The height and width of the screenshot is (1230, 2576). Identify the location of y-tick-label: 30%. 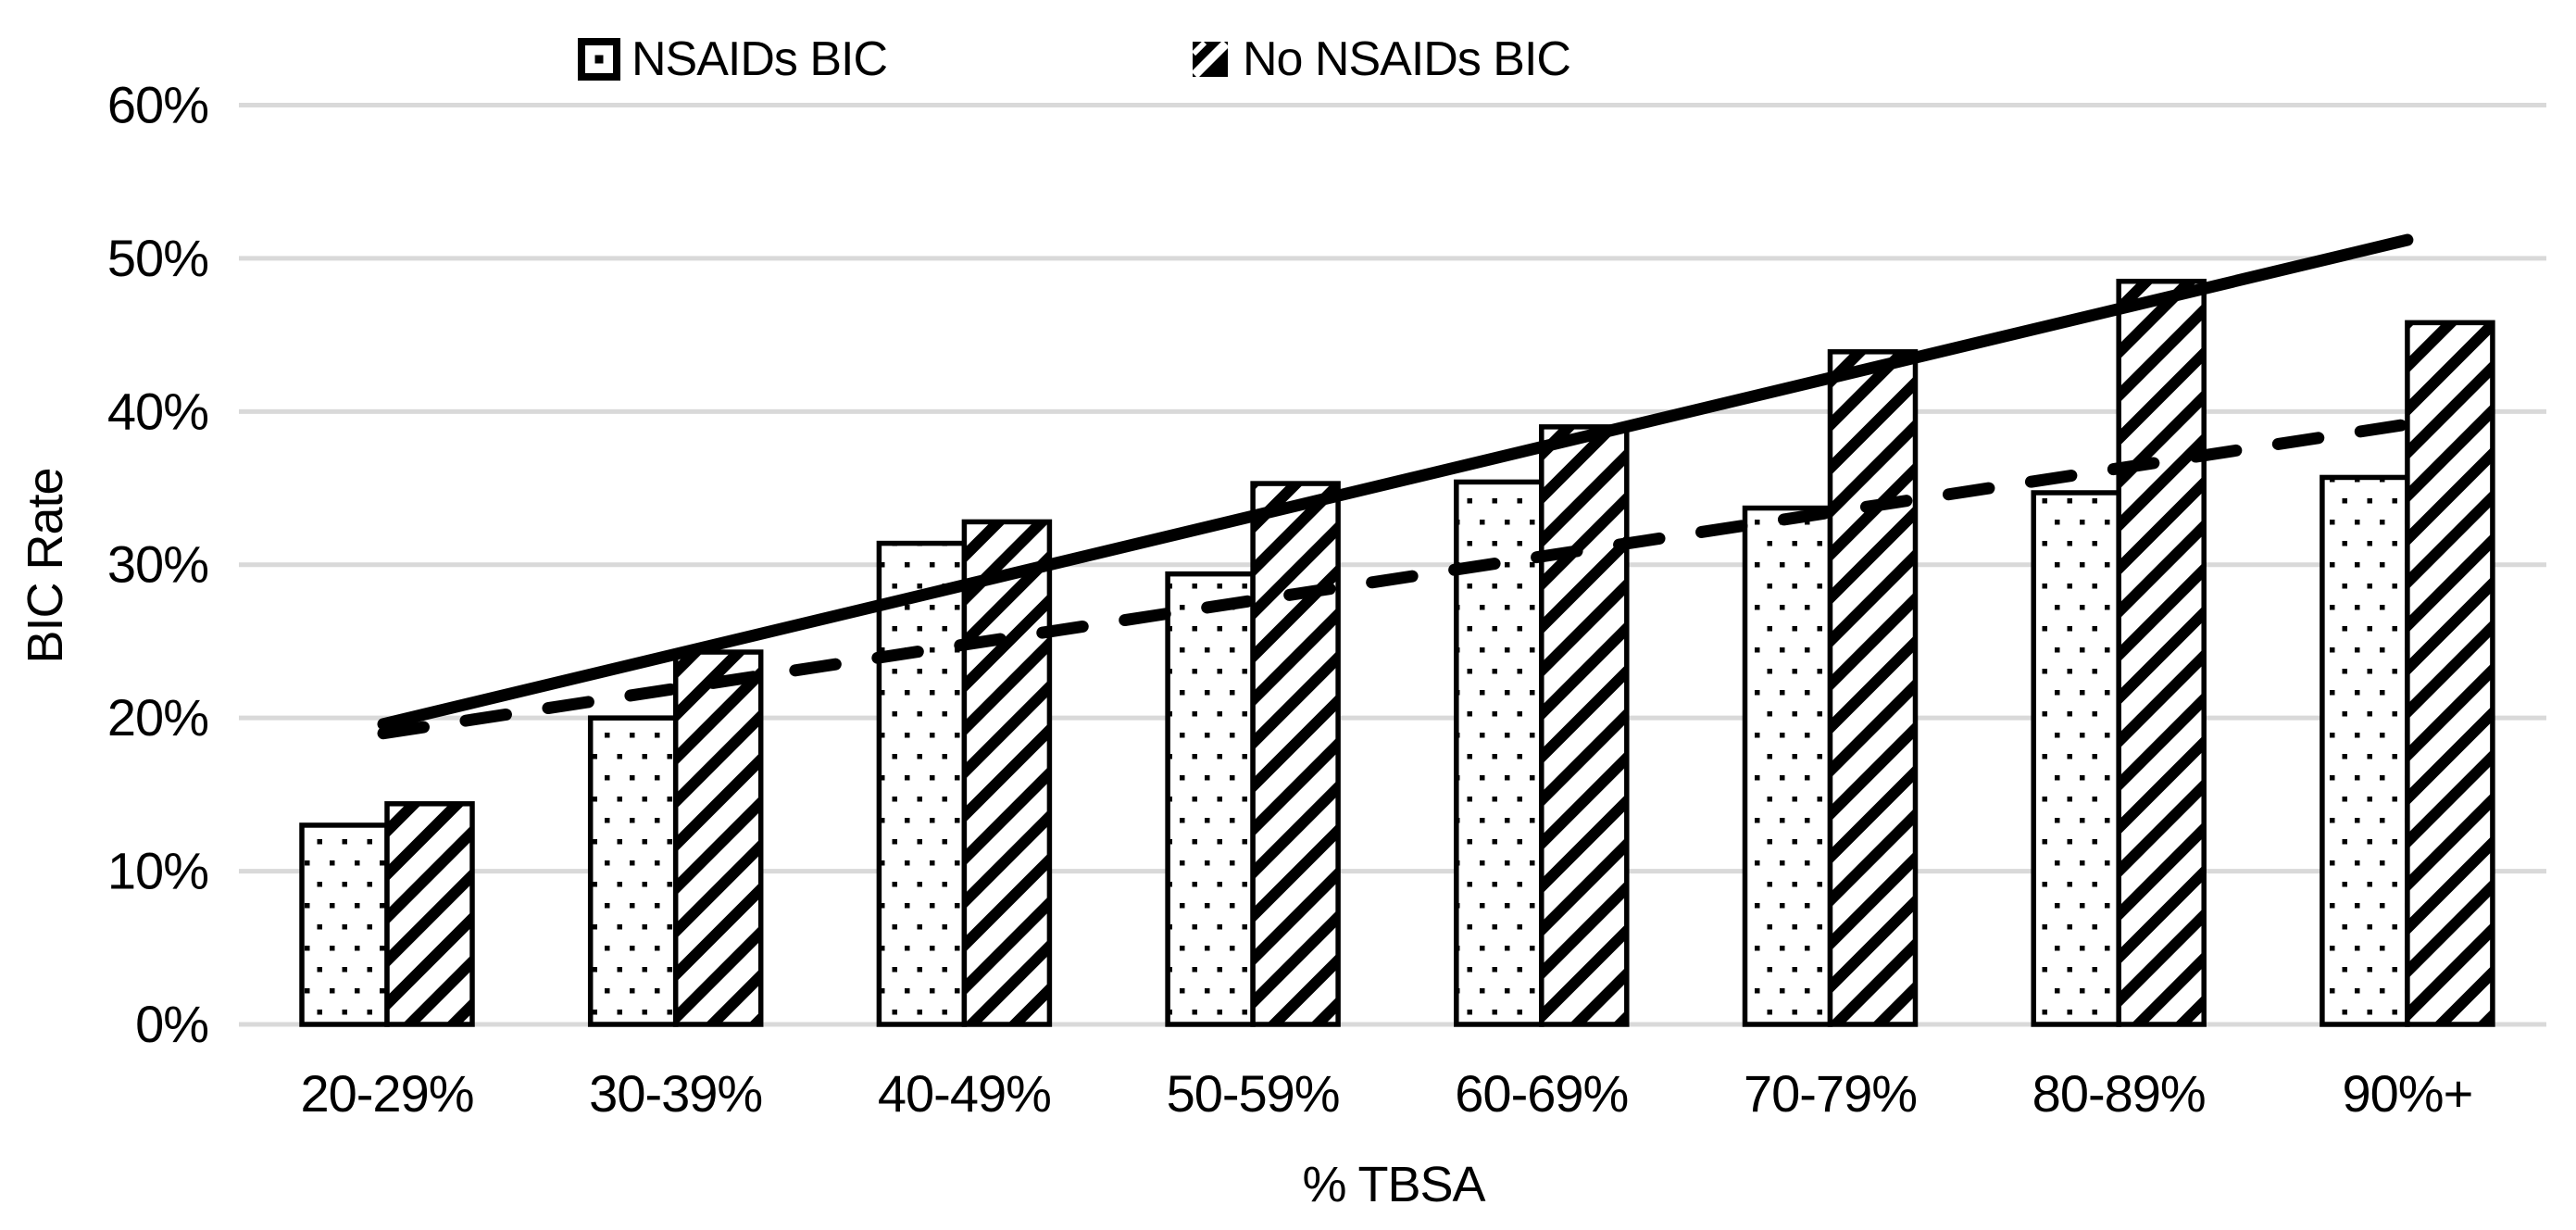
(157, 564).